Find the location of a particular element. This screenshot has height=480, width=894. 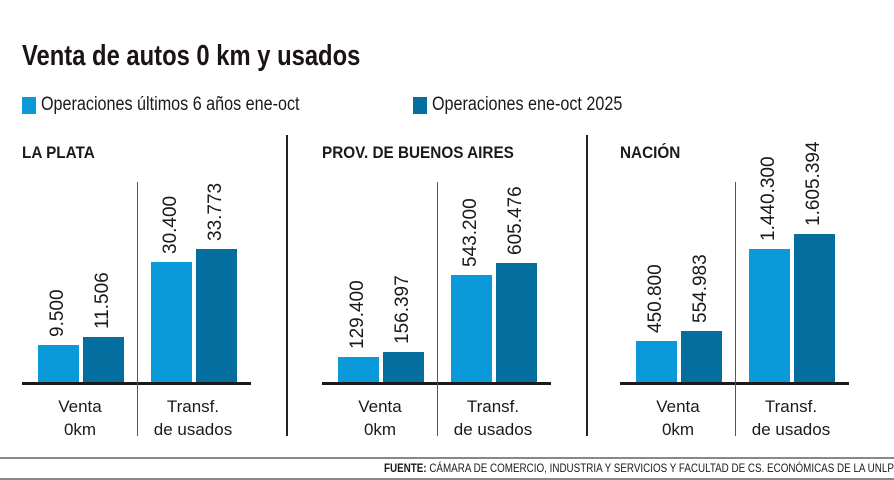

data-label: 1.440.300 is located at coordinates (768, 199).